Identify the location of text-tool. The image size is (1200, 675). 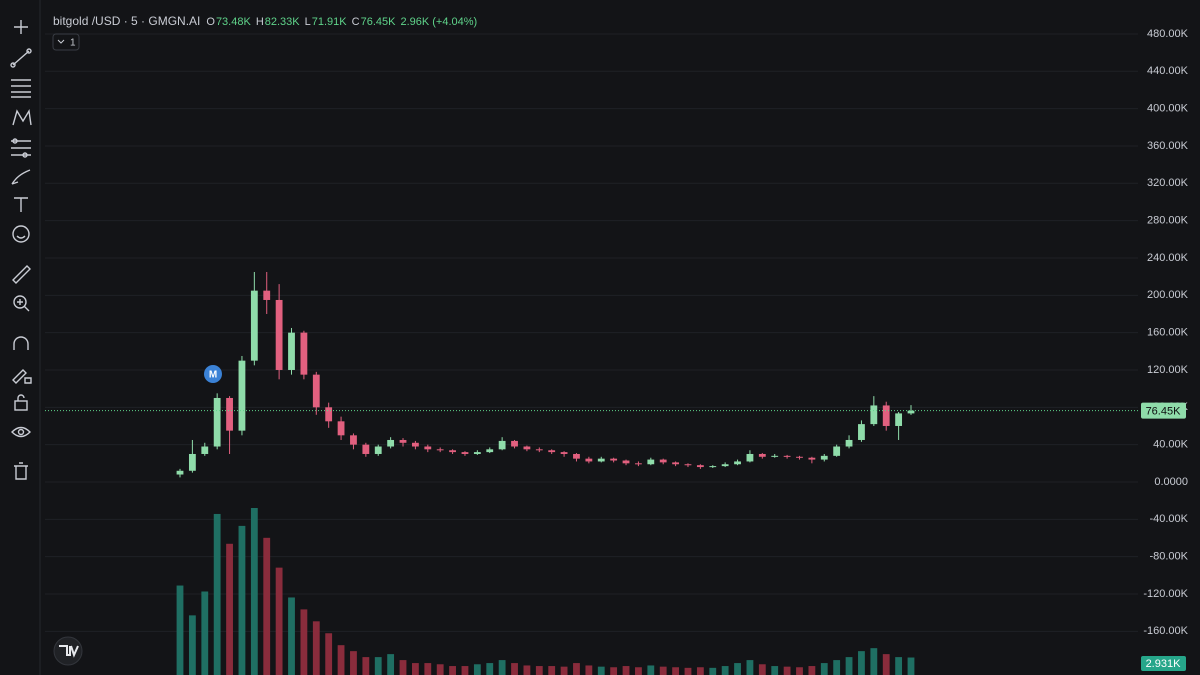
(21, 204).